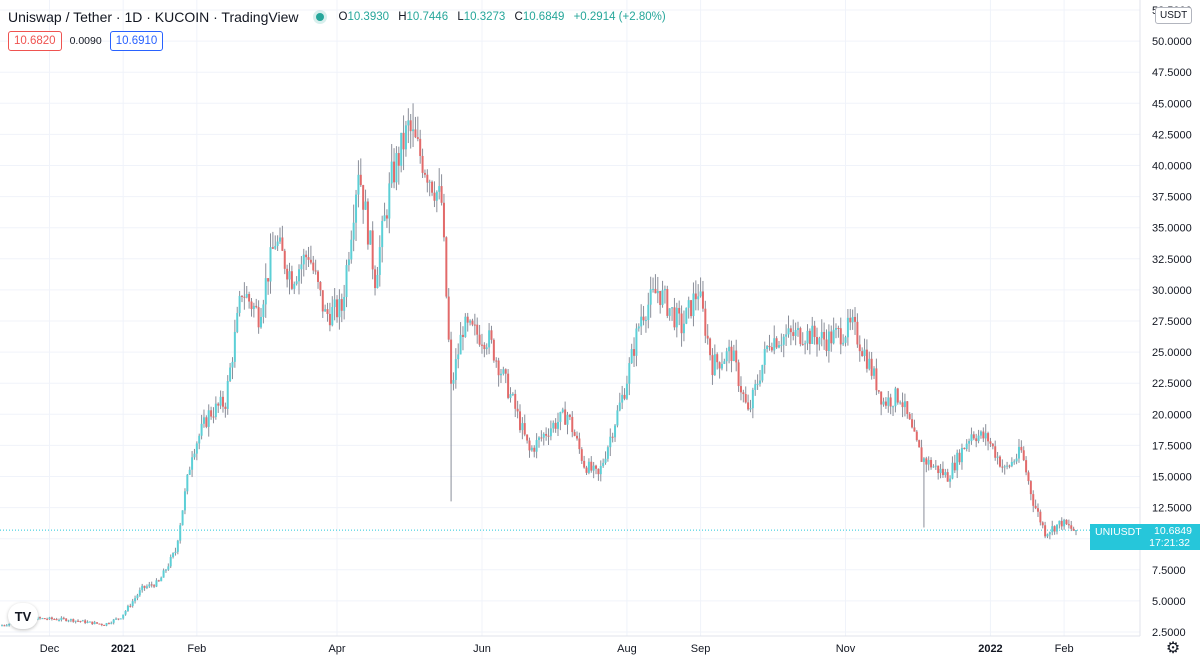  I want to click on sell-price-button: 10.6820, so click(35, 41).